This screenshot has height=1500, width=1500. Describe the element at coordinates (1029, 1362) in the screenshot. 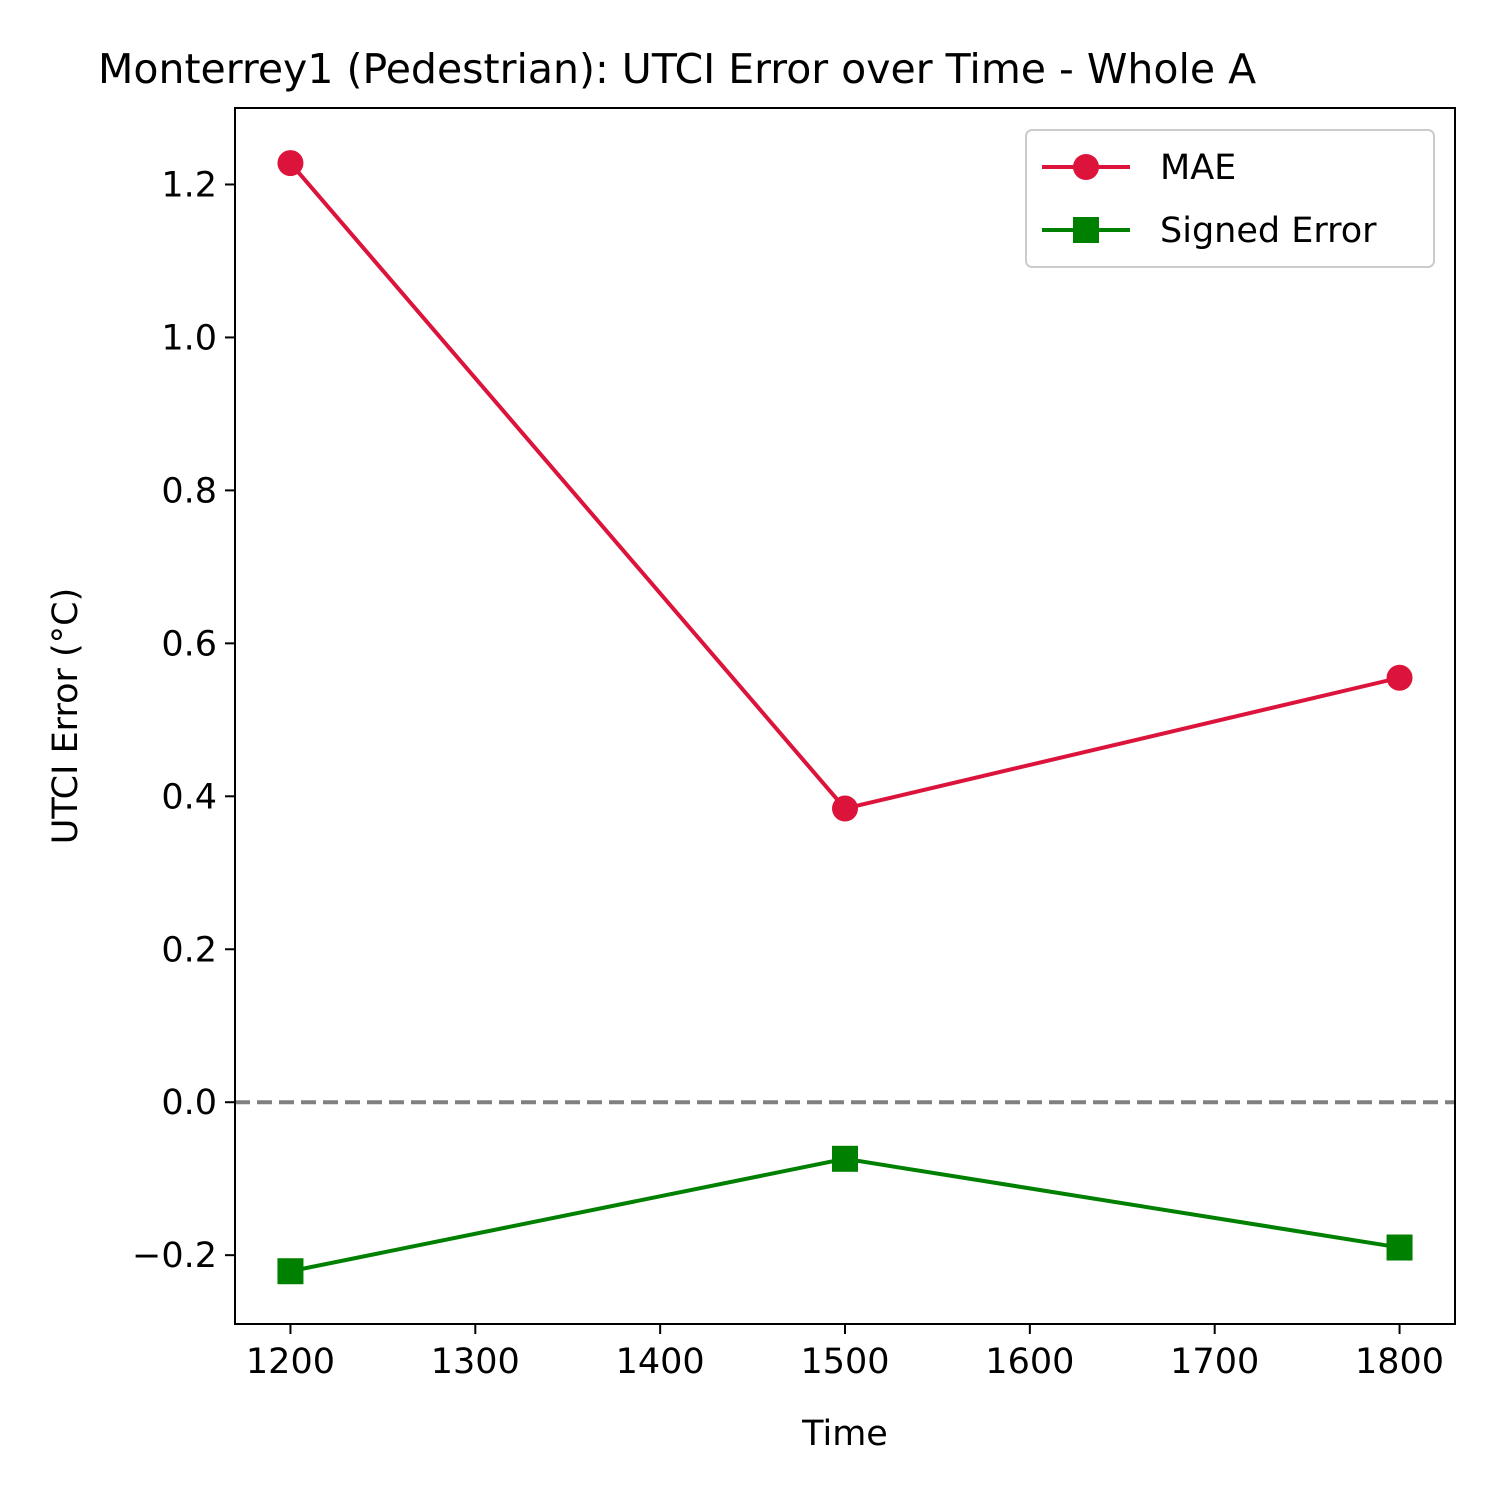

I see `x-tick-label: 1600` at that location.